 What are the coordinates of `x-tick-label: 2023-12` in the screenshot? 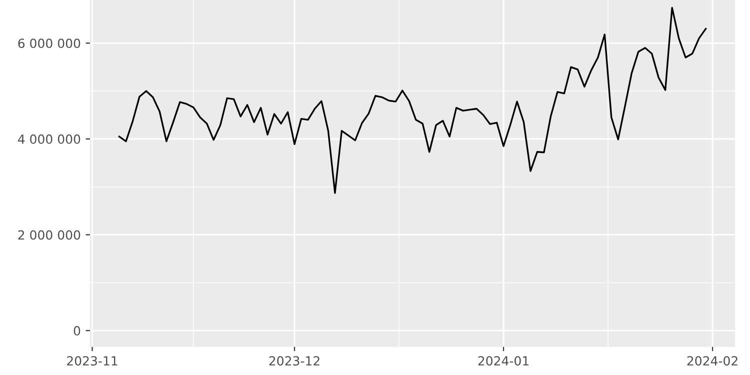 It's located at (294, 361).